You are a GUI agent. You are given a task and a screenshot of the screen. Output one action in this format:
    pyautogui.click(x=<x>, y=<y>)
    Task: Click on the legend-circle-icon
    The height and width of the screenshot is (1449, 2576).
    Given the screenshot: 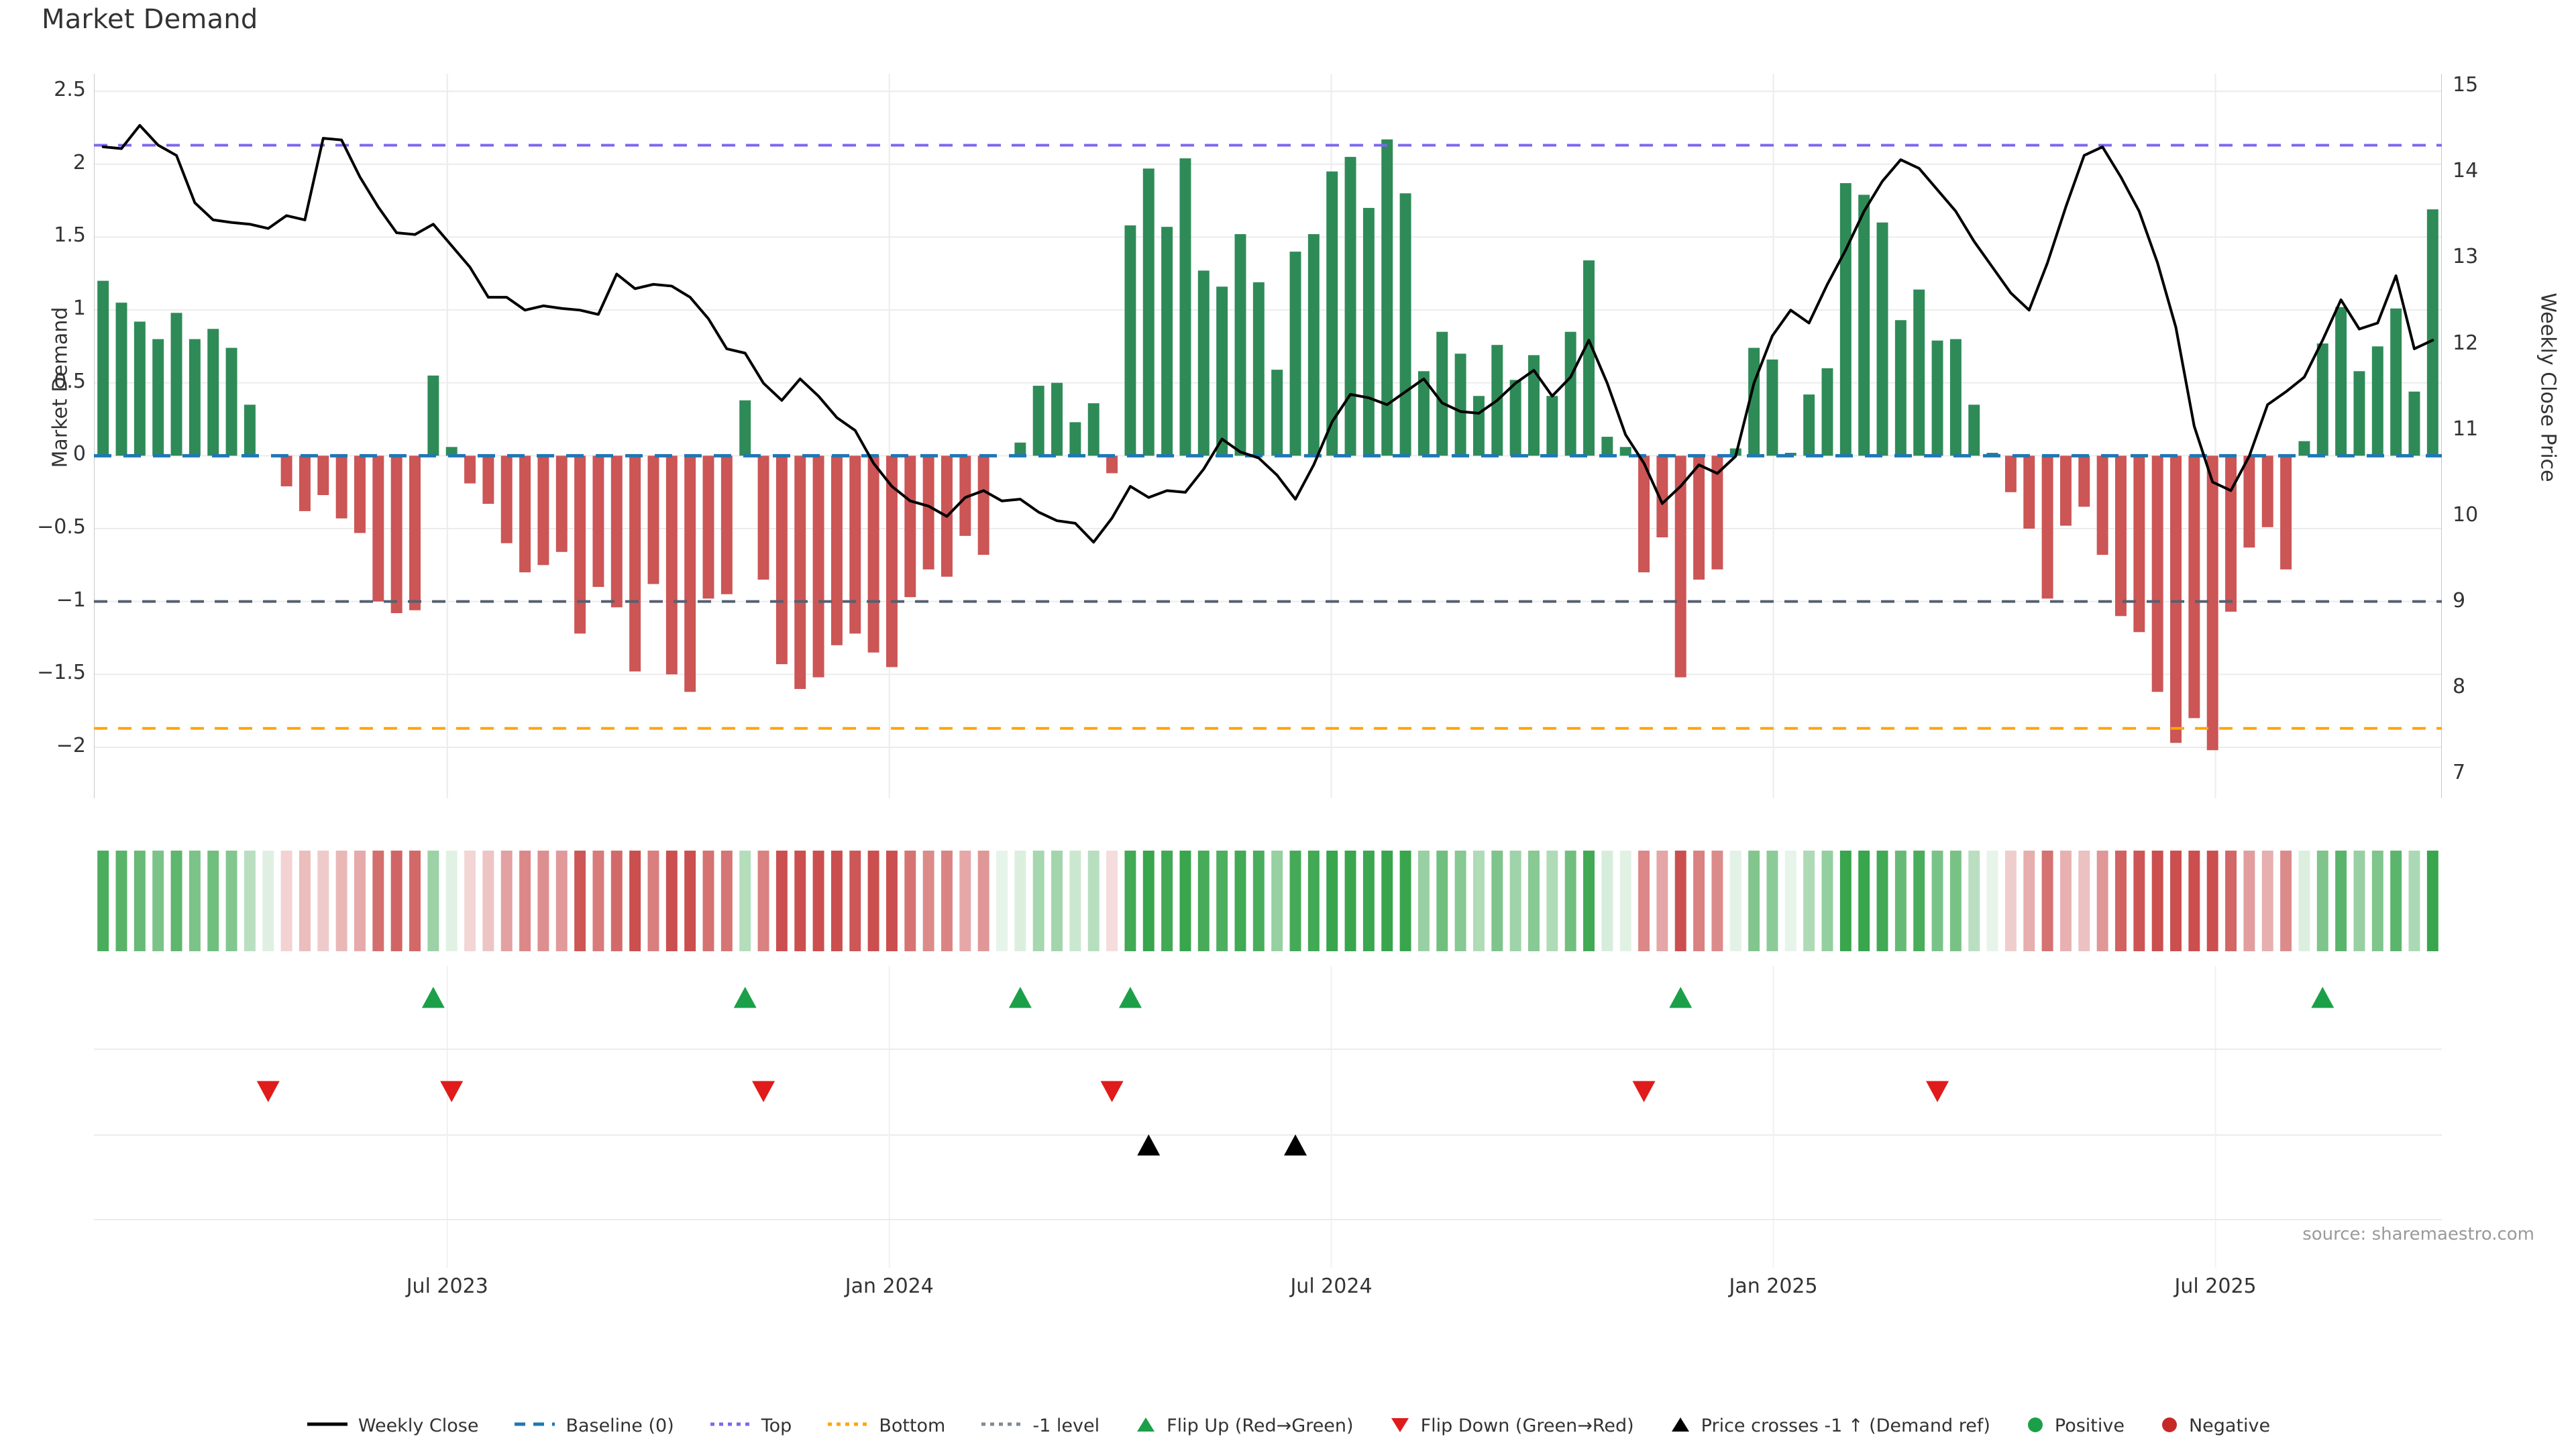 What is the action you would take?
    pyautogui.click(x=2035, y=1425)
    